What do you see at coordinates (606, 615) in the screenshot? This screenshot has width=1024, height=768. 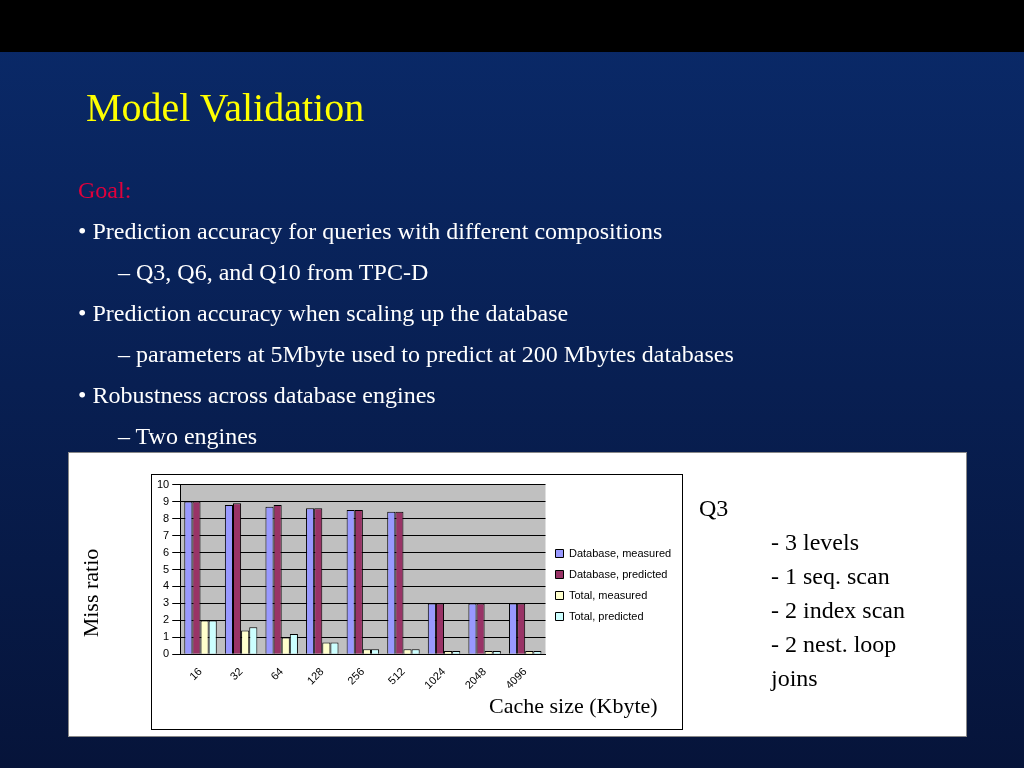 I see `legend-label: Total, predicted` at bounding box center [606, 615].